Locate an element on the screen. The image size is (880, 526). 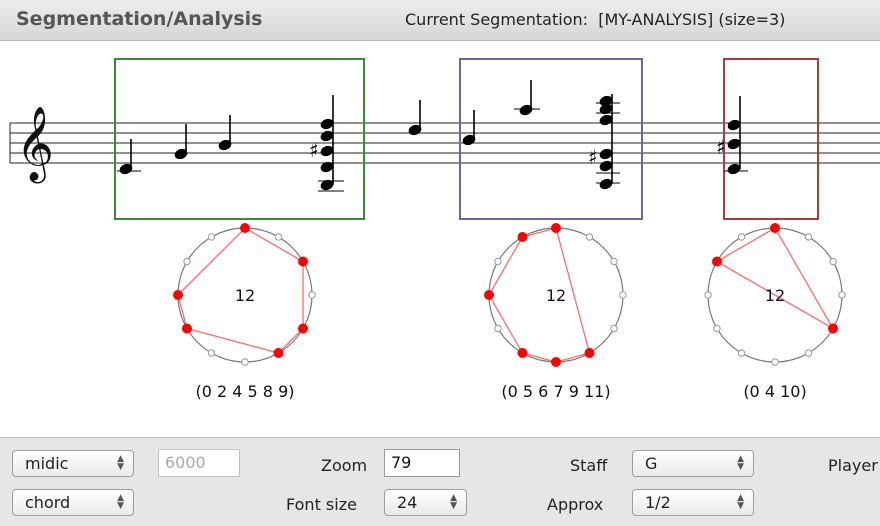
pc-circle-3: 12 (0 4 10) is located at coordinates (775, 312).